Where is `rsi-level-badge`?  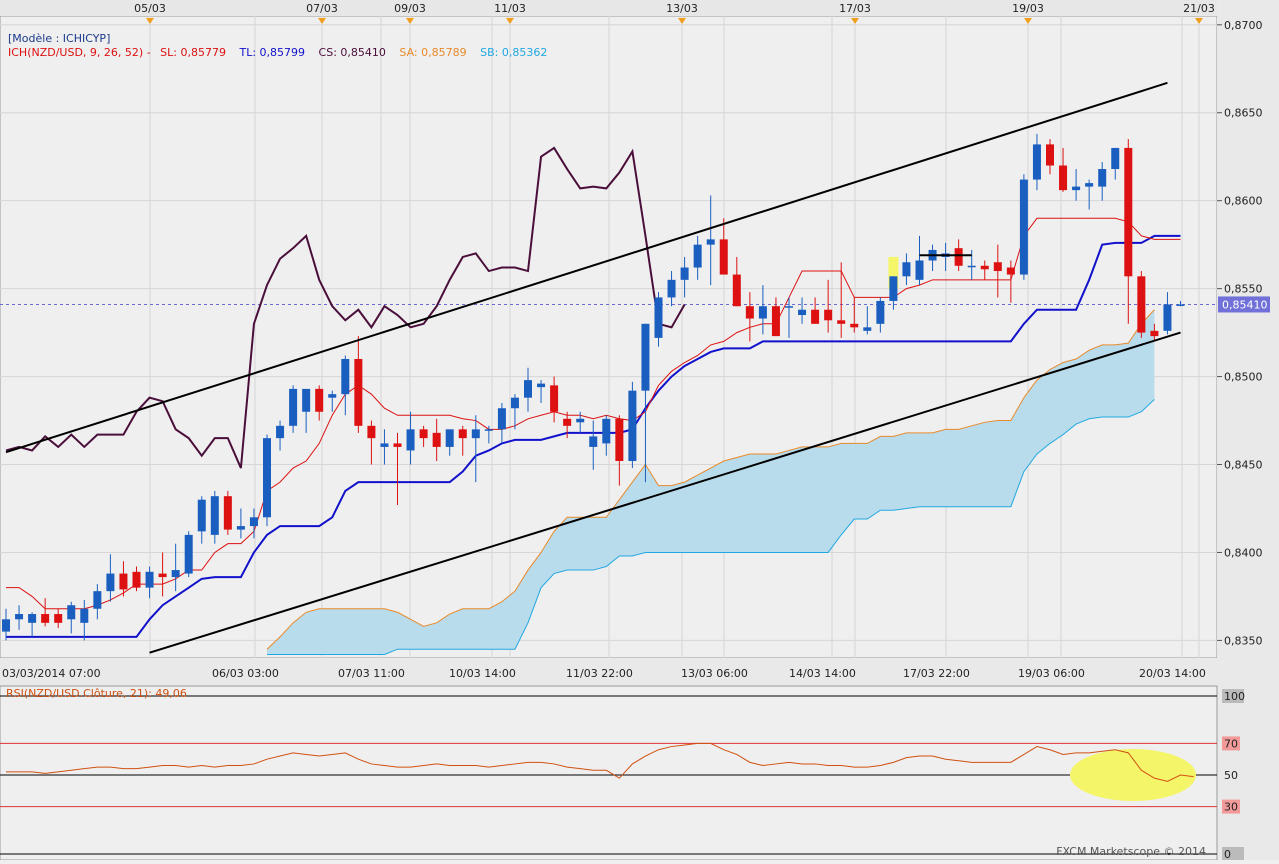
rsi-level-badge is located at coordinates (1233, 696).